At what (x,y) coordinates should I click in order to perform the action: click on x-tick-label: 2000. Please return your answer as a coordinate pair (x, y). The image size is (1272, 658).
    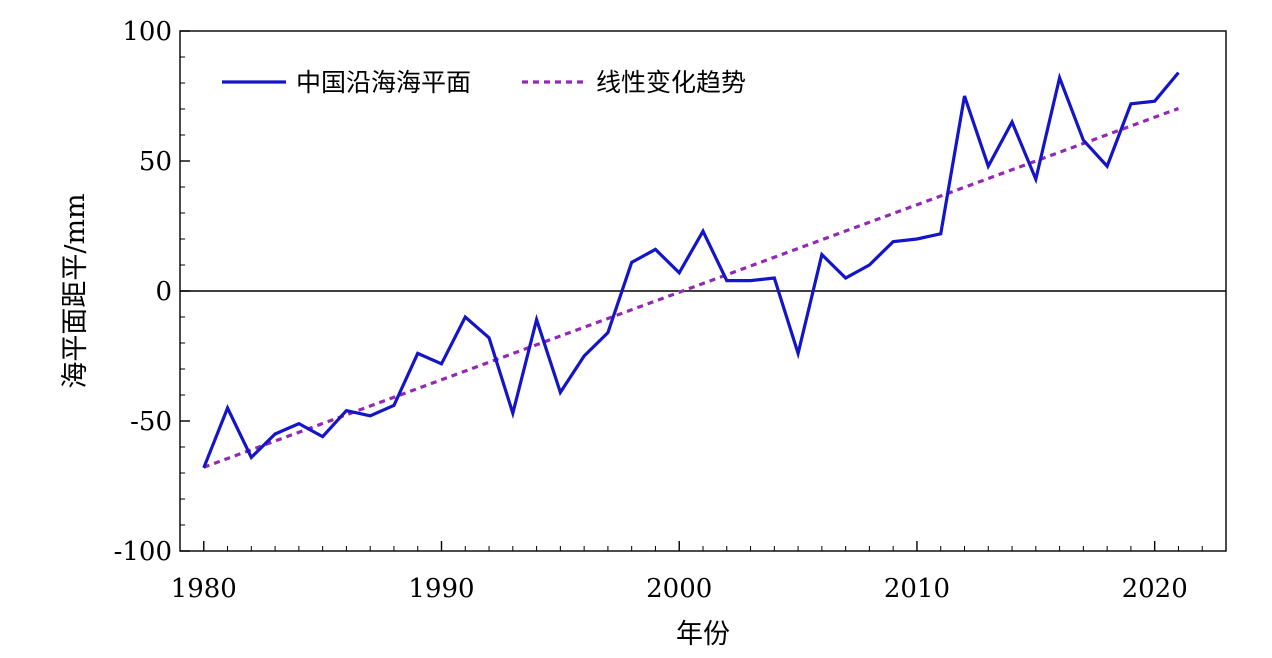
    Looking at the image, I should click on (679, 589).